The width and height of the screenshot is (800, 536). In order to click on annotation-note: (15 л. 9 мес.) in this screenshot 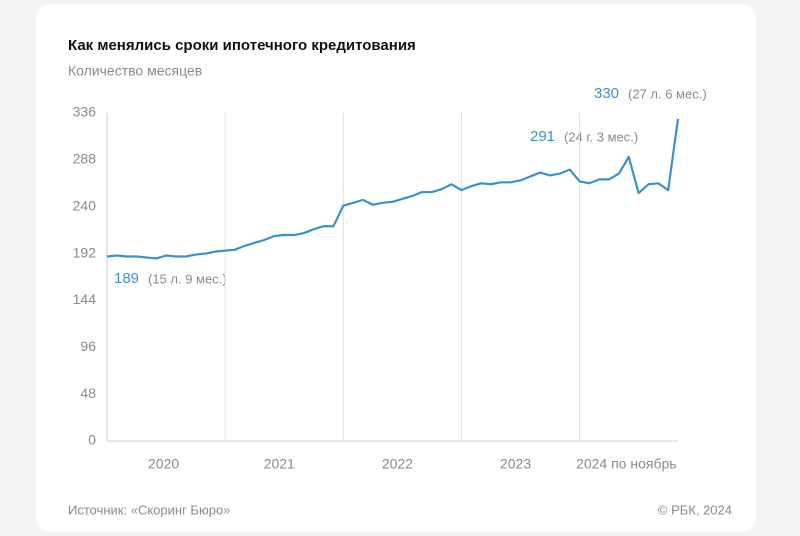, I will do `click(187, 278)`.